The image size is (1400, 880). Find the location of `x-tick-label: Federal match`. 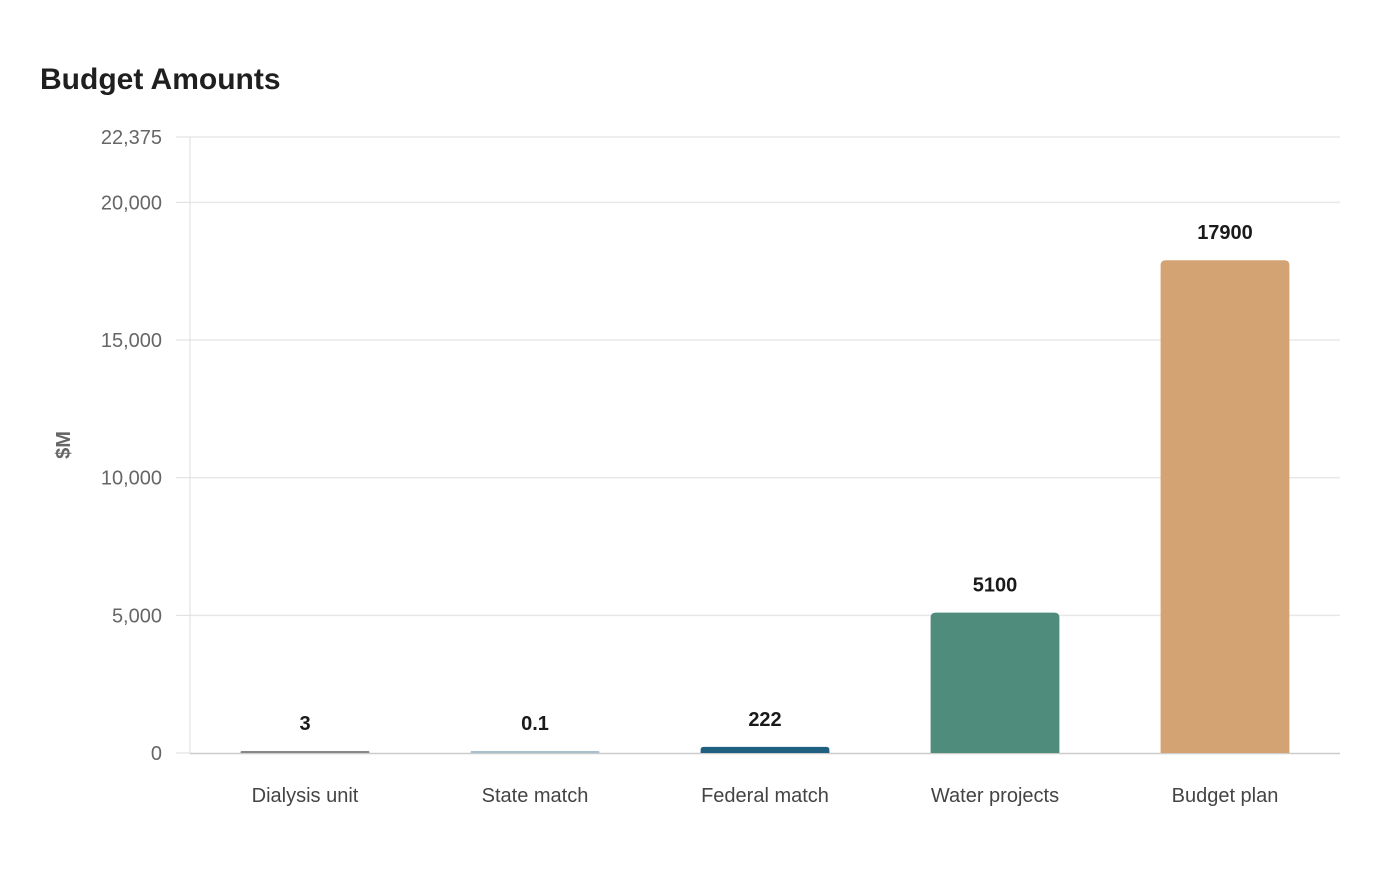

x-tick-label: Federal match is located at coordinates (765, 796).